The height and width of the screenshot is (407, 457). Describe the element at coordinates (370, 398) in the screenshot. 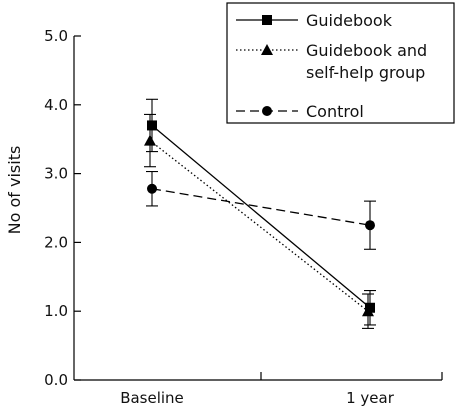

I see `x-tick-label: 1 year` at that location.